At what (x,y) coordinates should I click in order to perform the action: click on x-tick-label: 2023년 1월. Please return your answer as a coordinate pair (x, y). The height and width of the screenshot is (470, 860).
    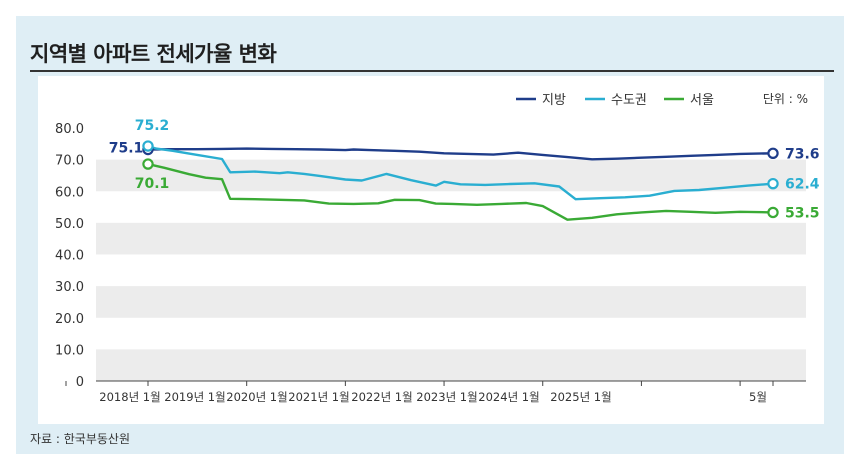
    Looking at the image, I should click on (446, 397).